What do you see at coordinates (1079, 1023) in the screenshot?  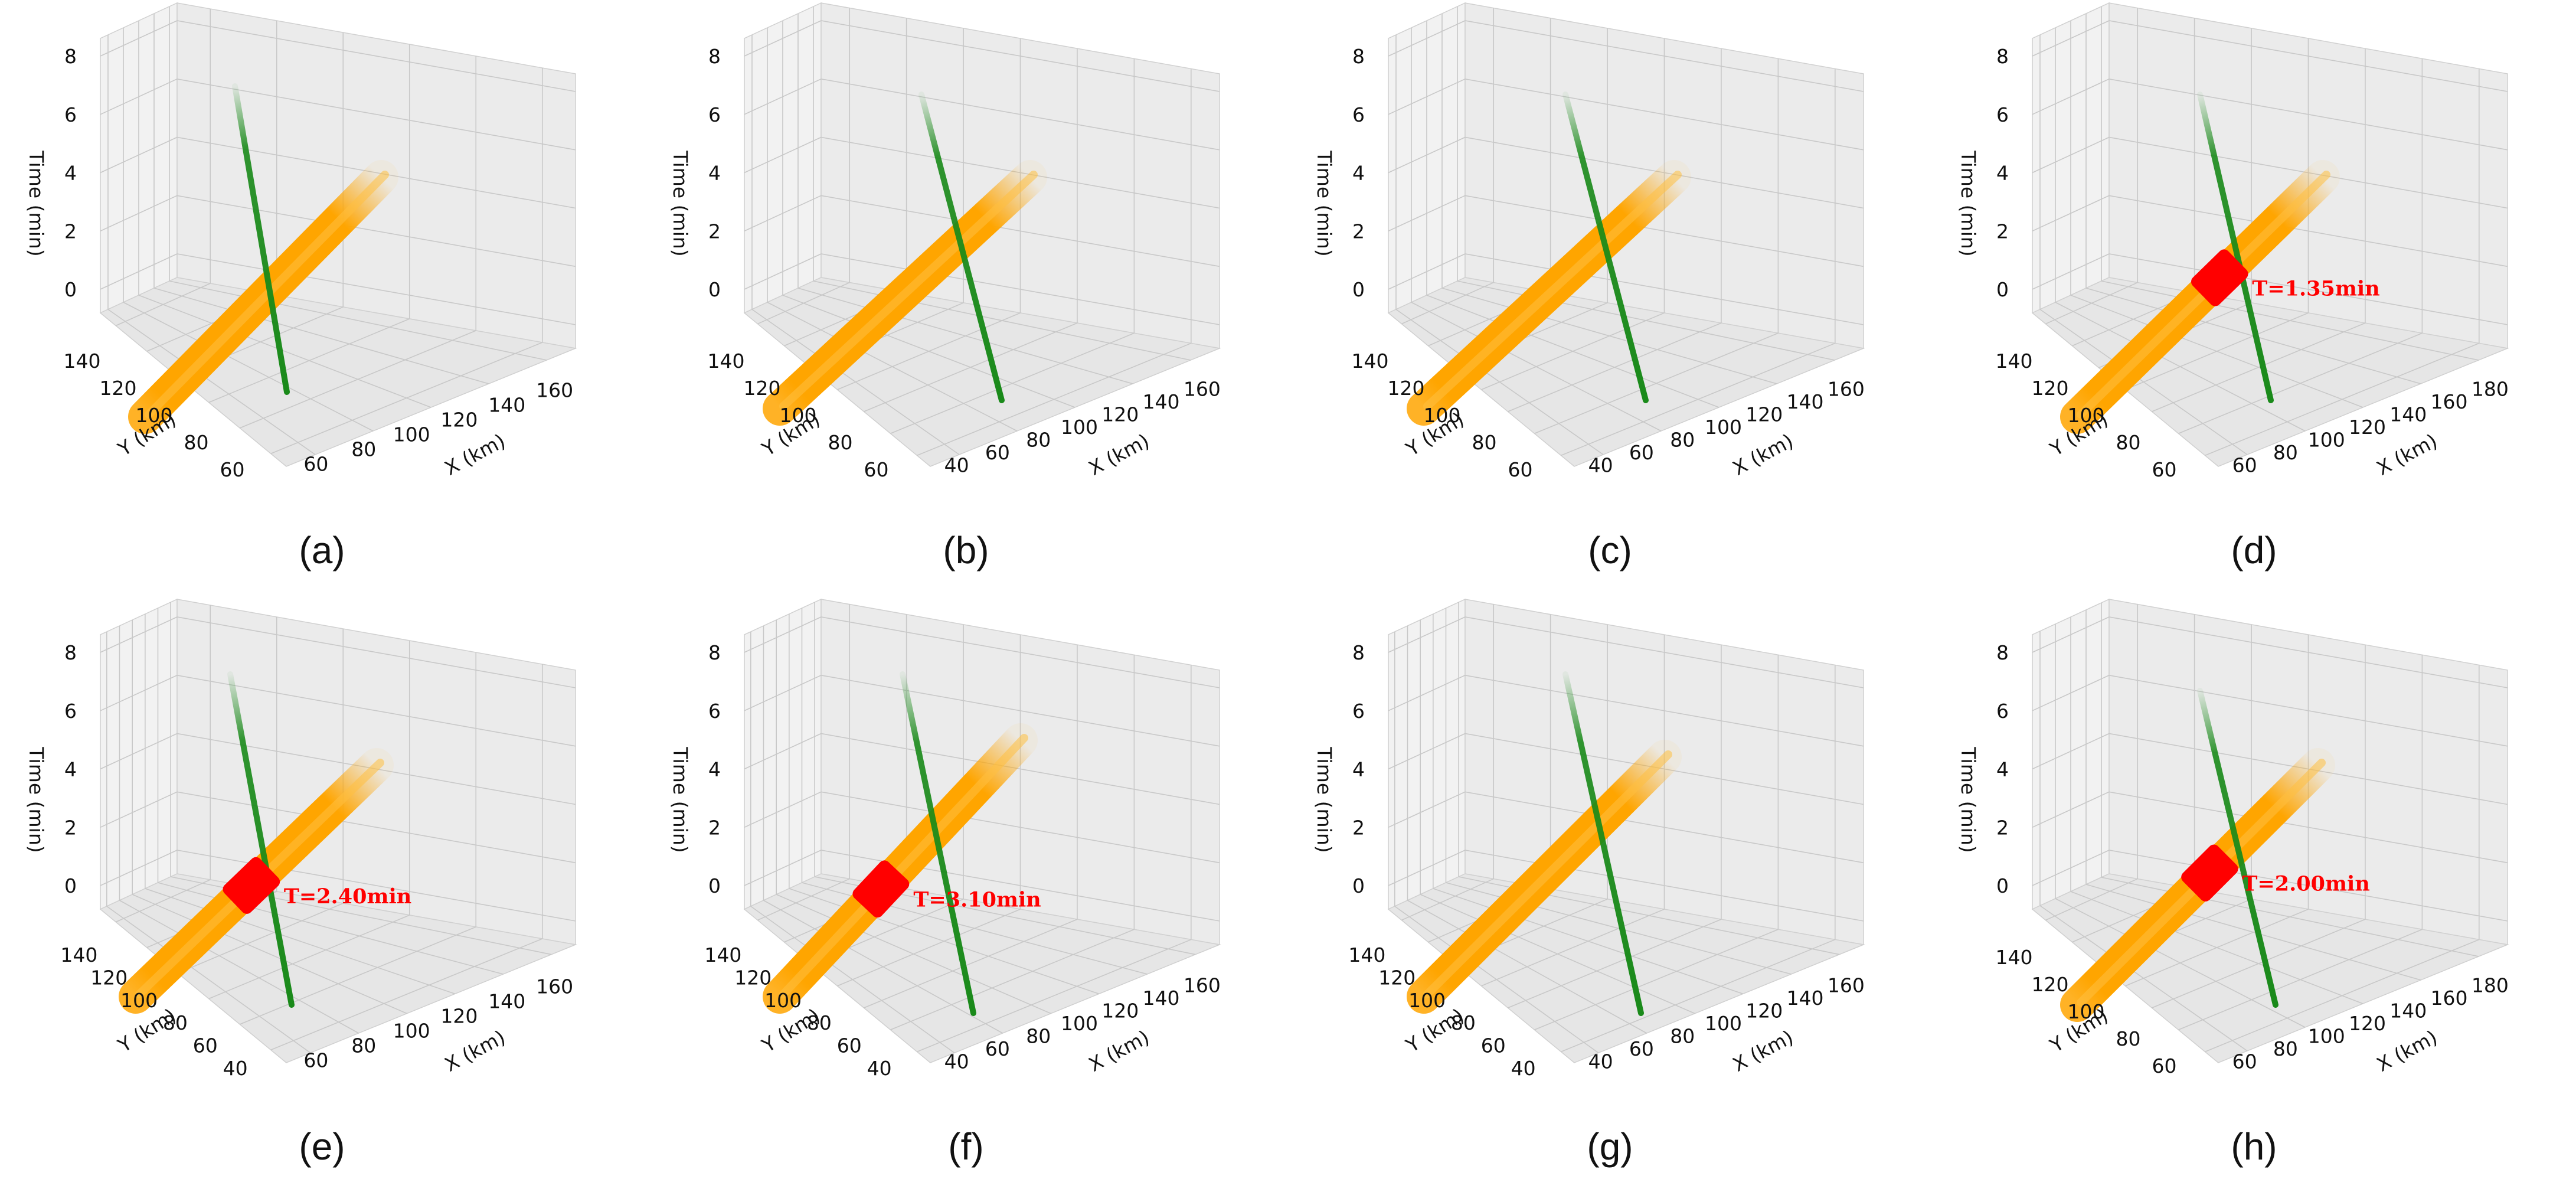 I see `xtick-f-3: 100` at bounding box center [1079, 1023].